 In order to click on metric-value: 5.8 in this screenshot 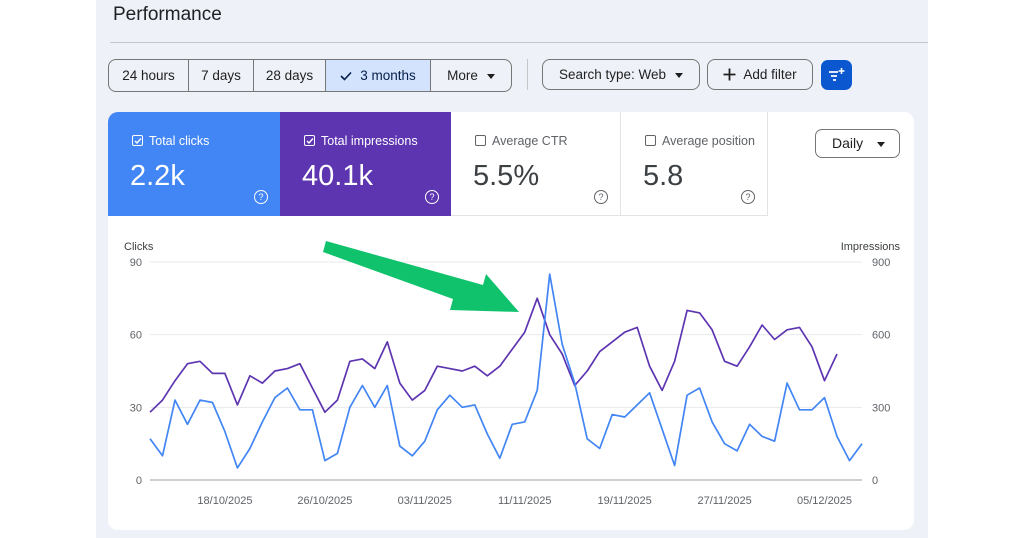, I will do `click(663, 176)`.